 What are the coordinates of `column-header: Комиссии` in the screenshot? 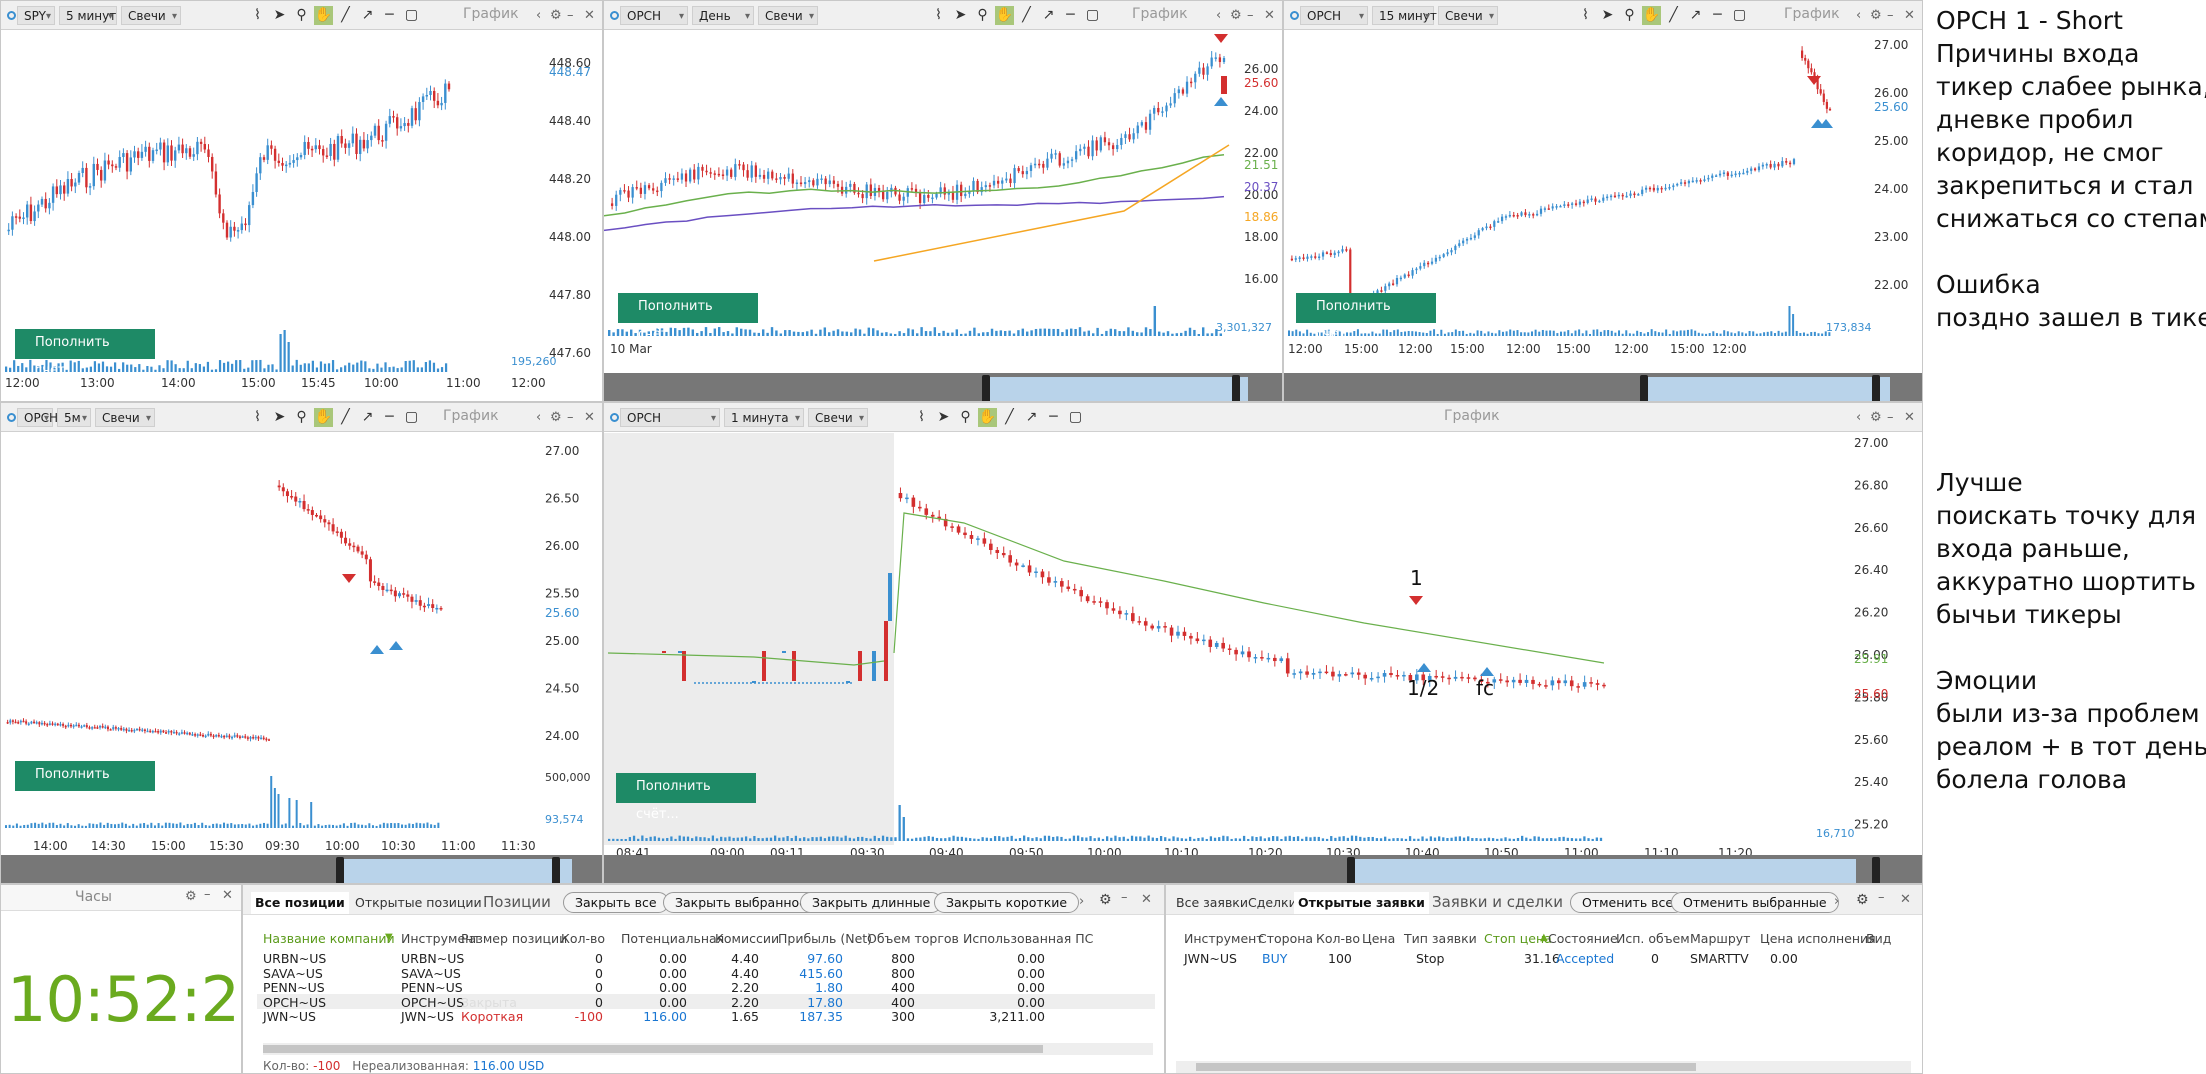 It's located at (747, 938).